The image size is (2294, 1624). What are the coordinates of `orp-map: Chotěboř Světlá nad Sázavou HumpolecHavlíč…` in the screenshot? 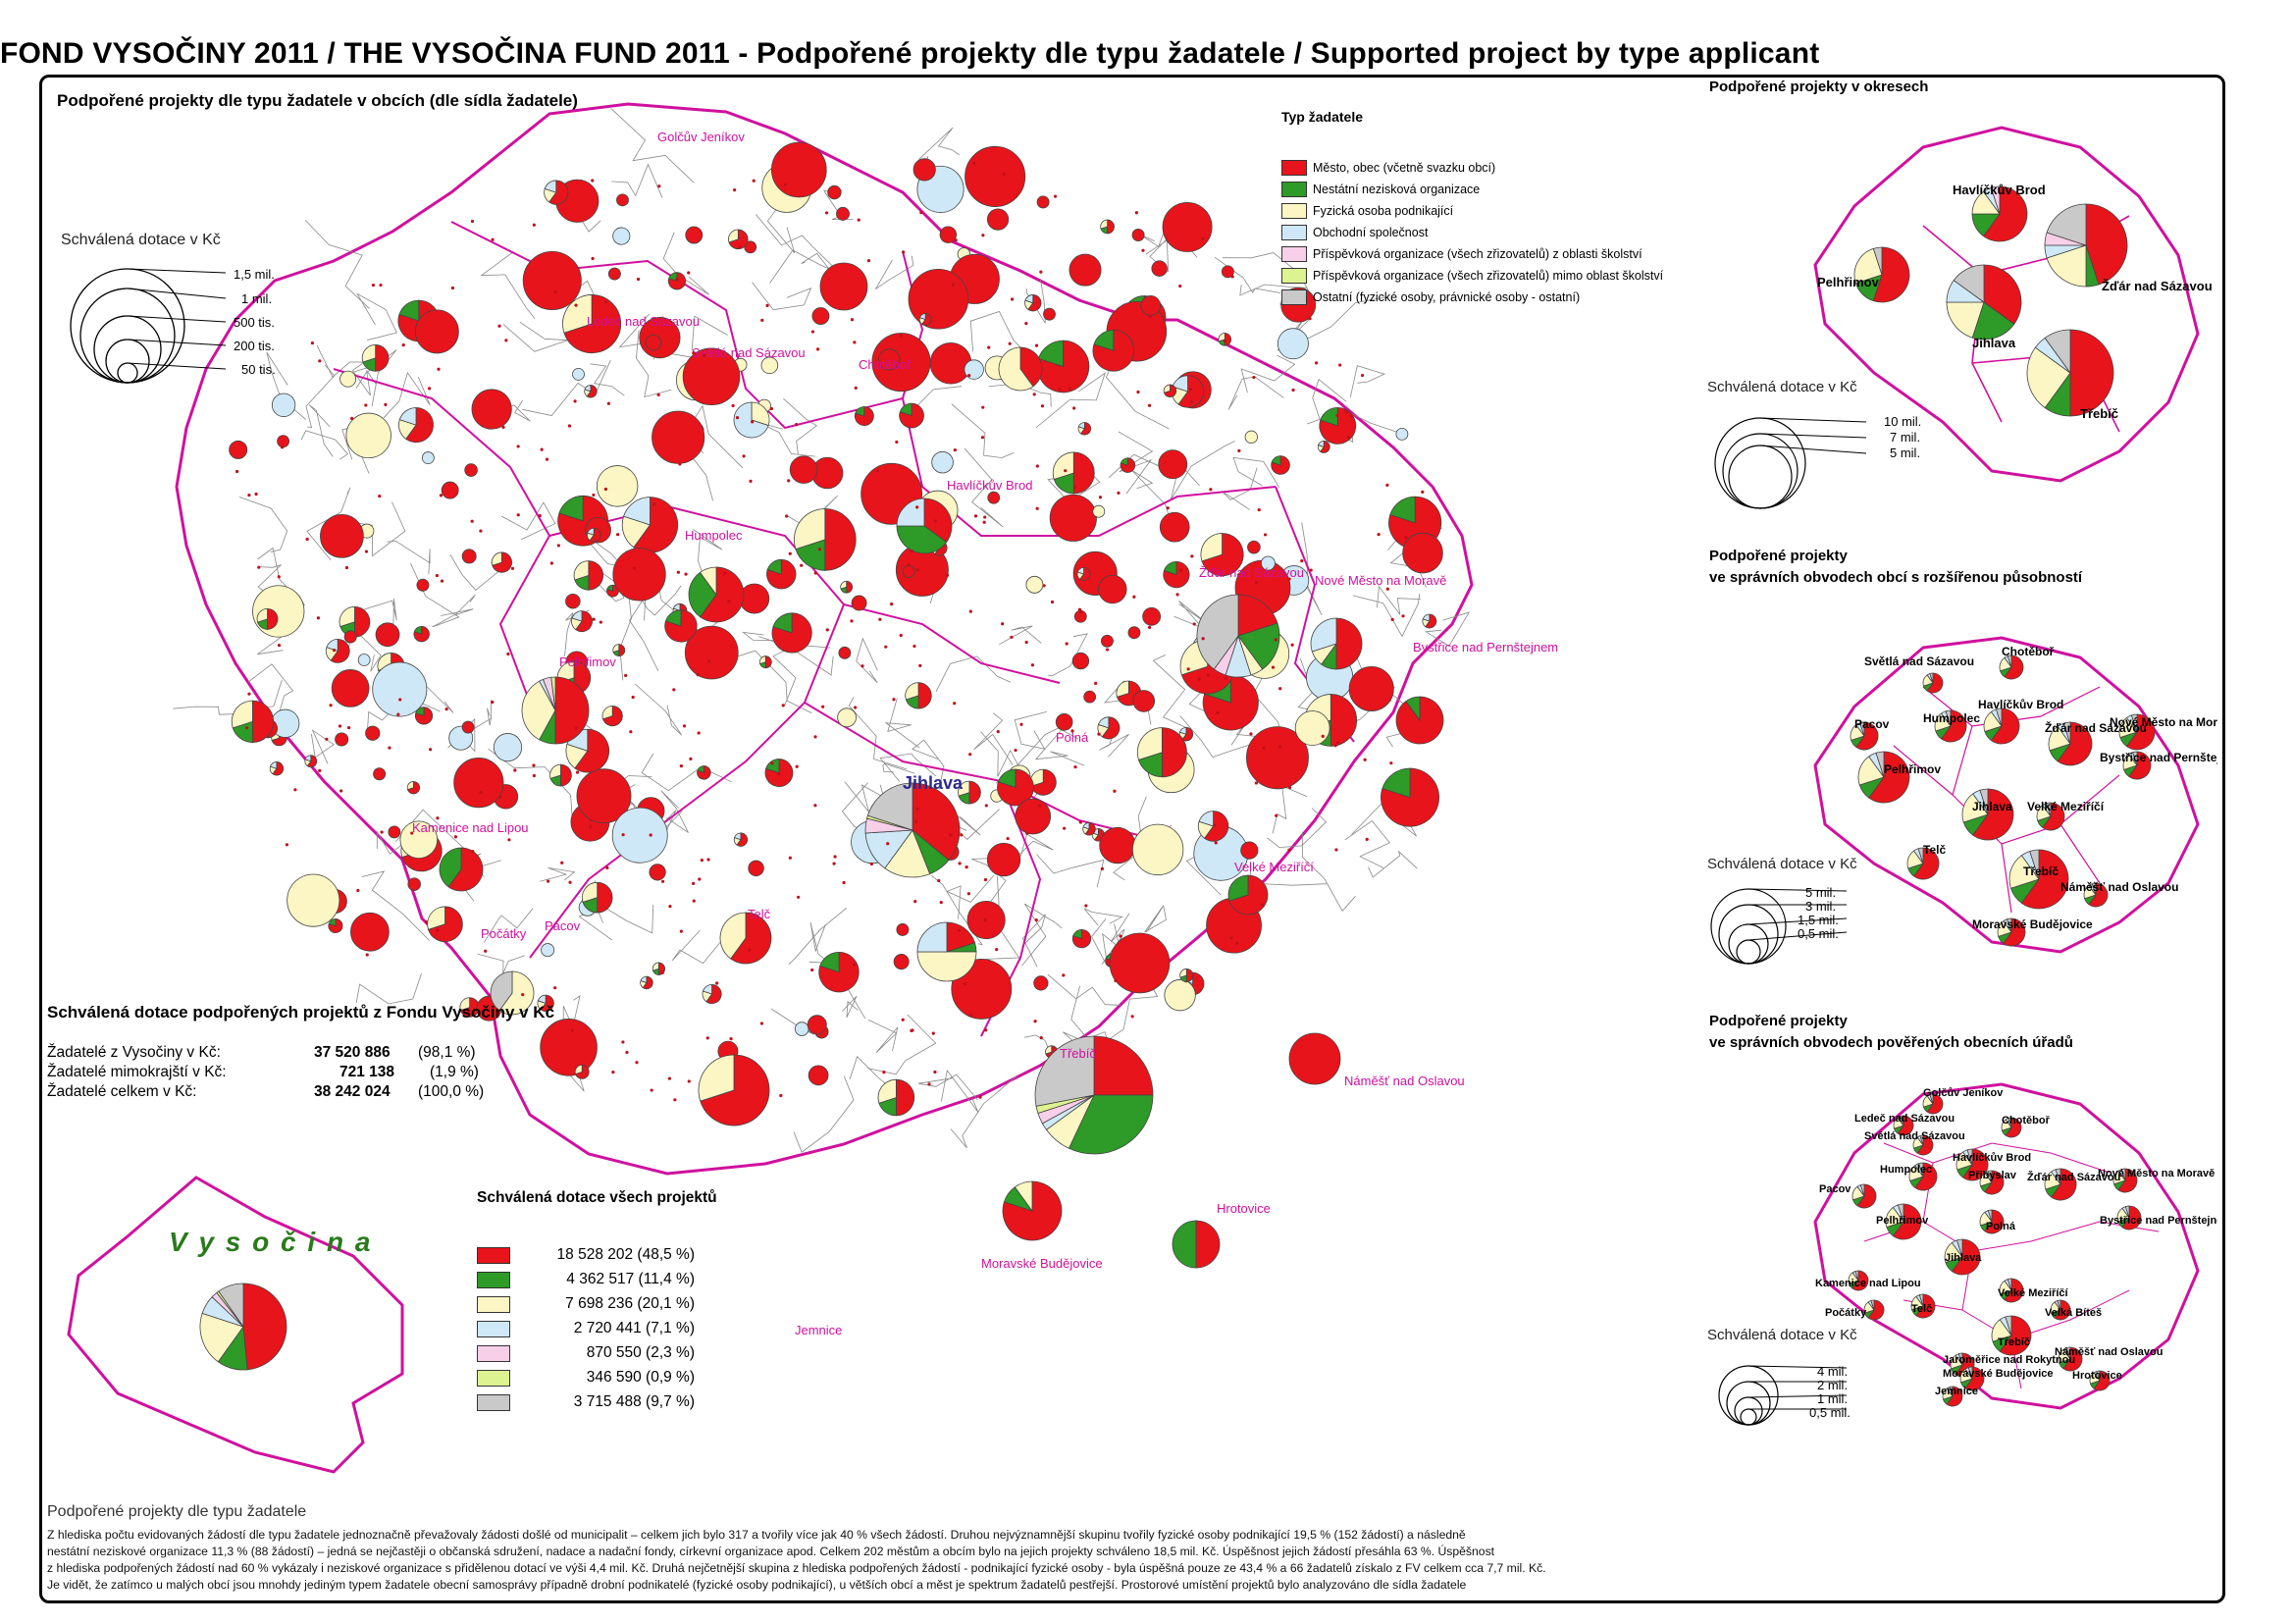 It's located at (2011, 795).